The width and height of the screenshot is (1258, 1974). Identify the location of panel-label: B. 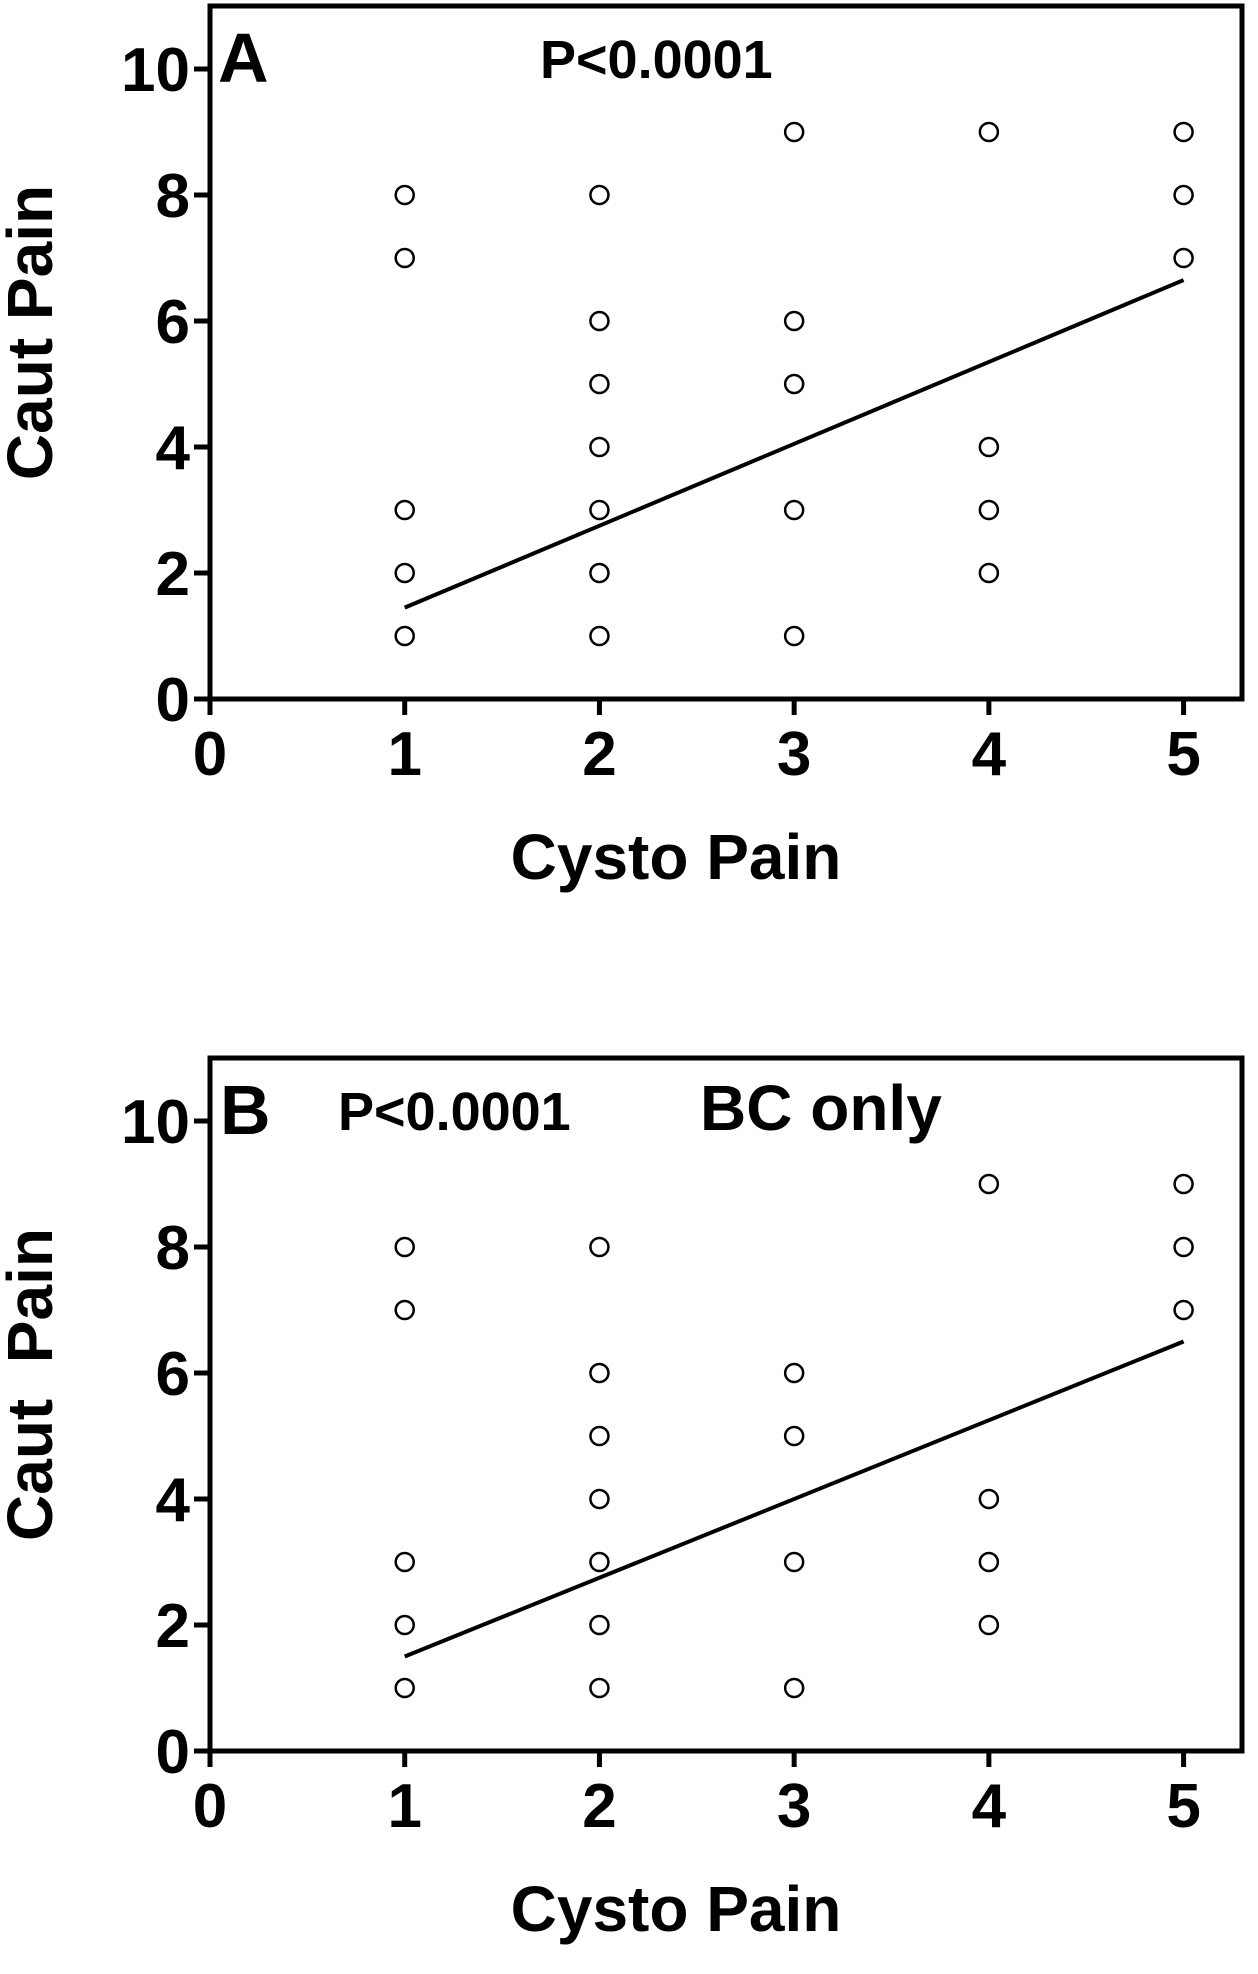
(245, 1110).